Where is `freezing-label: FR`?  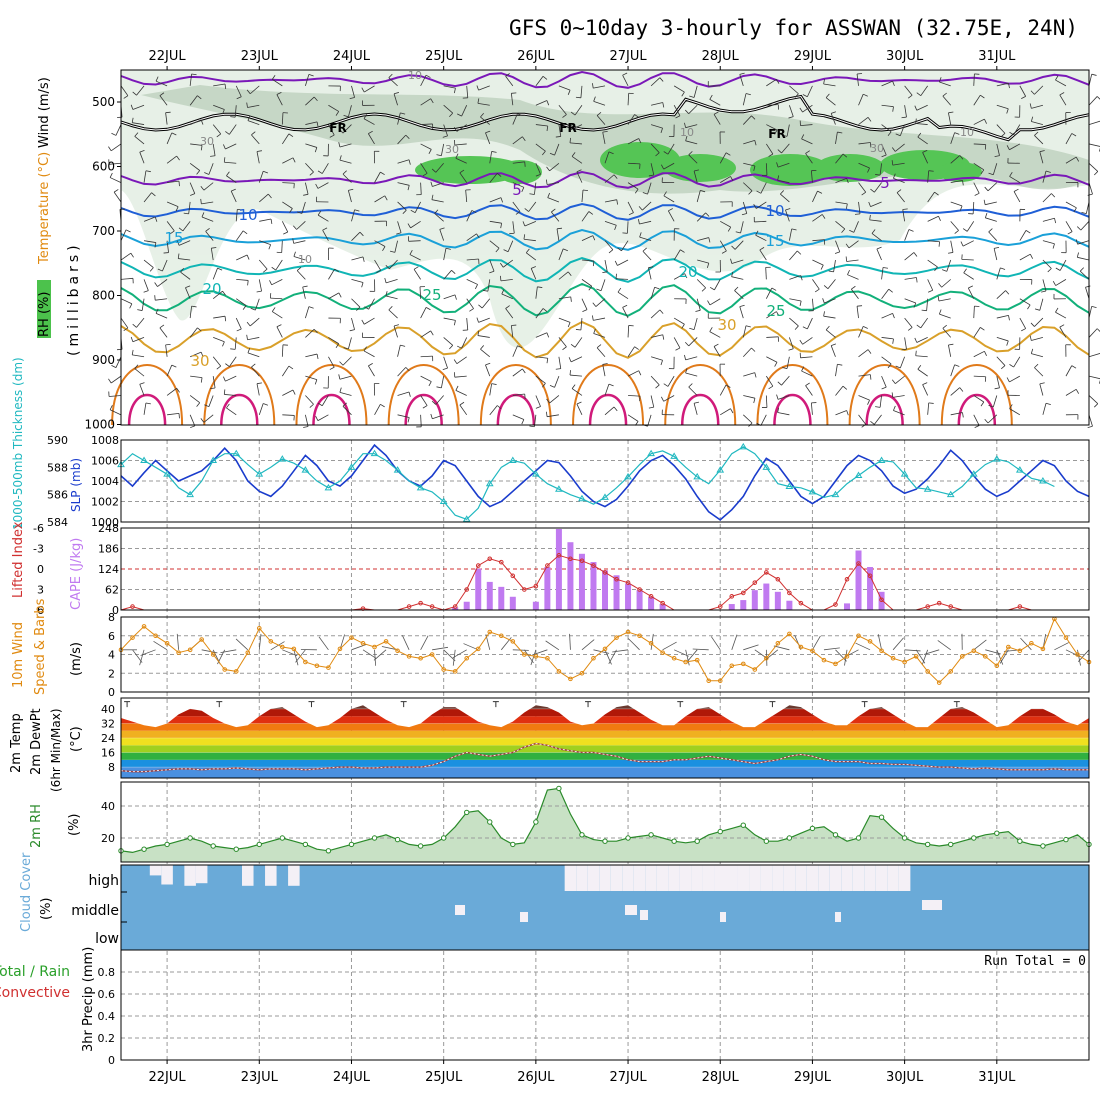
freezing-label: FR is located at coordinates (776, 134).